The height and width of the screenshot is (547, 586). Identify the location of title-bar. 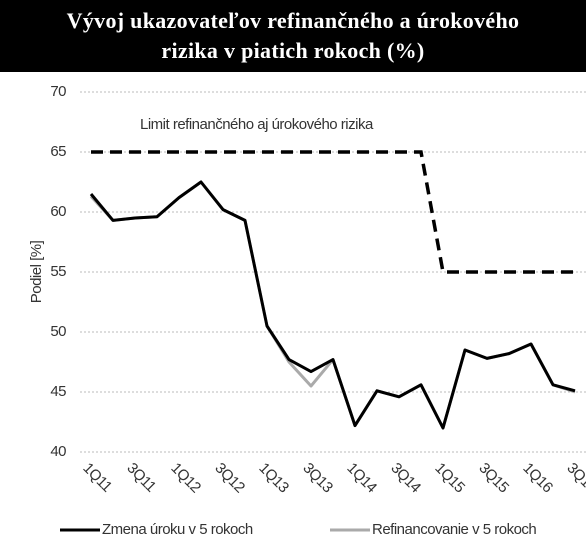
(293, 36).